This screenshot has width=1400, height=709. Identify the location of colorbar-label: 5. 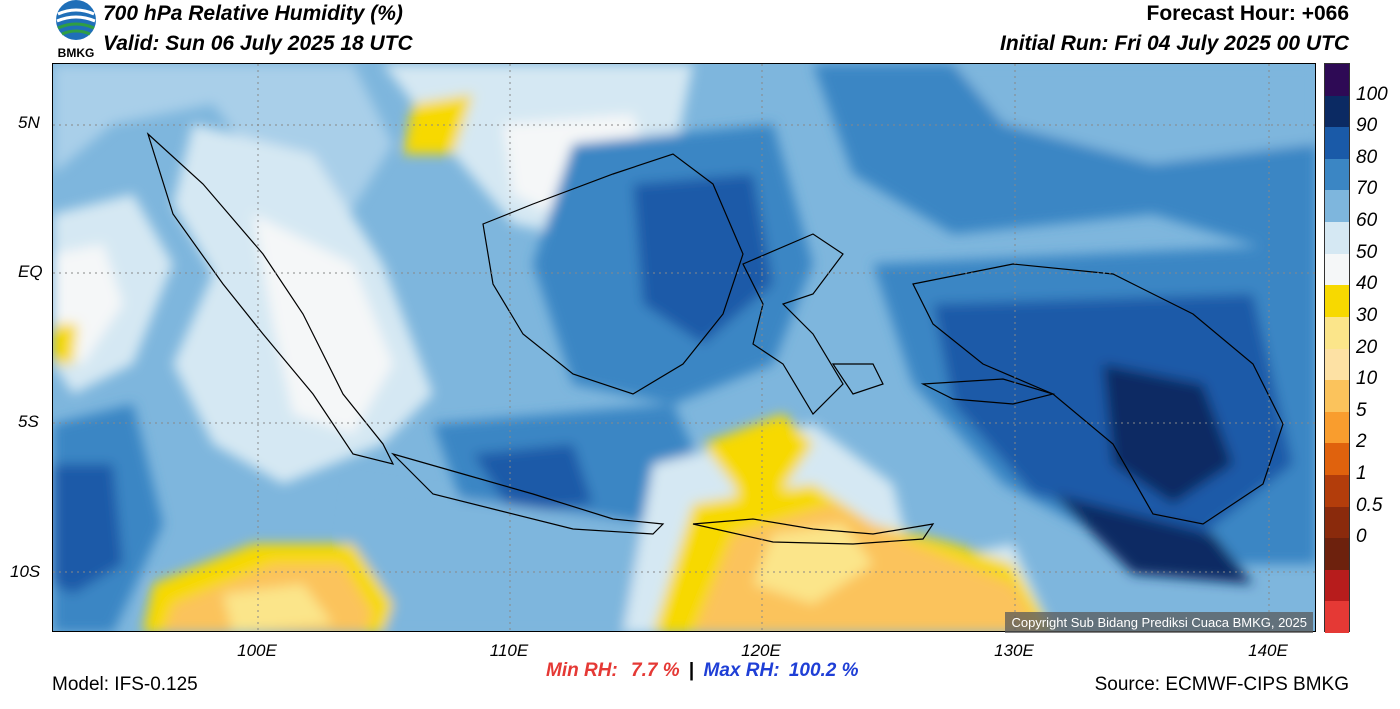
(1361, 410).